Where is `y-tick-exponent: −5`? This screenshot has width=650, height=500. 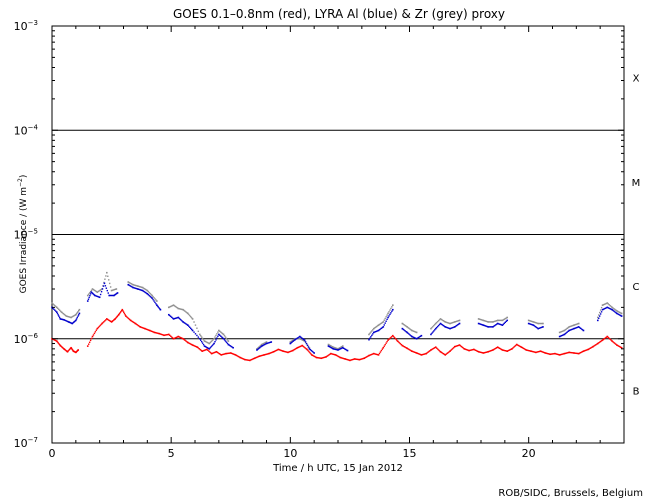 y-tick-exponent: −5 is located at coordinates (33, 232).